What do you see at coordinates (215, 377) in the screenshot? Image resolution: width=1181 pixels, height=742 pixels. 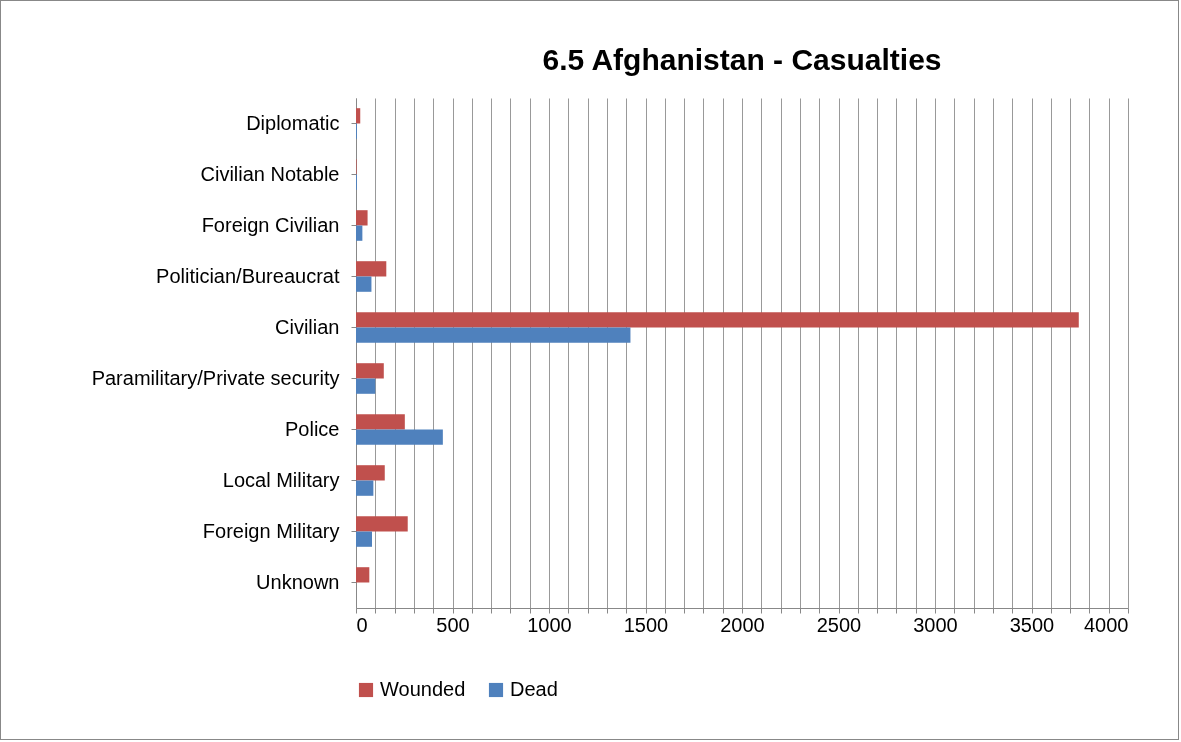 I see `y-tick-label: Paramilitary/Private security` at bounding box center [215, 377].